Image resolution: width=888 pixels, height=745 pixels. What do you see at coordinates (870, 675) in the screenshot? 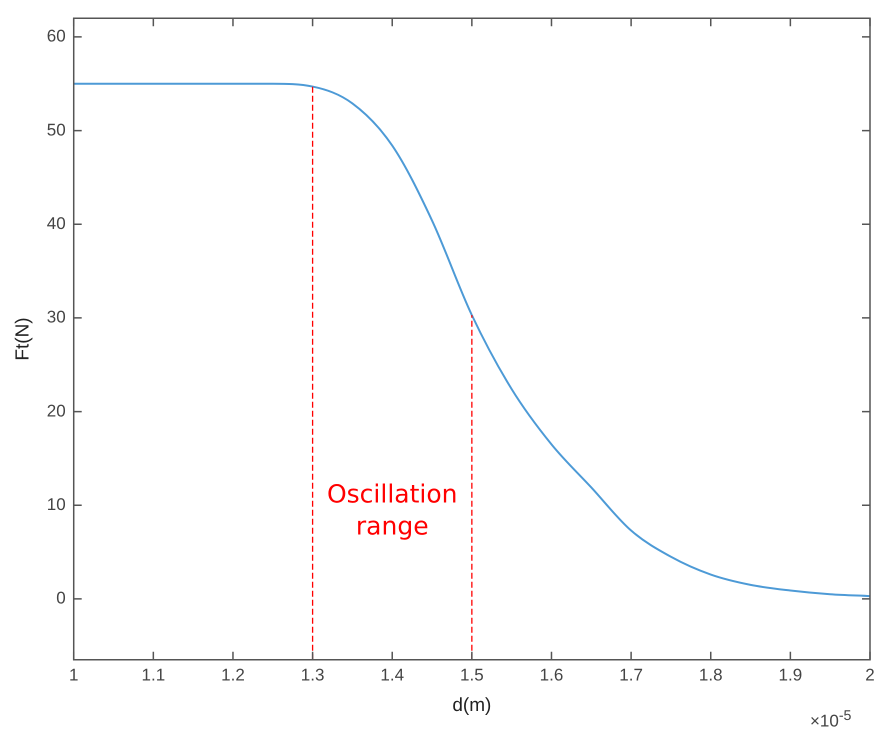
I see `x-tick-label: 2` at bounding box center [870, 675].